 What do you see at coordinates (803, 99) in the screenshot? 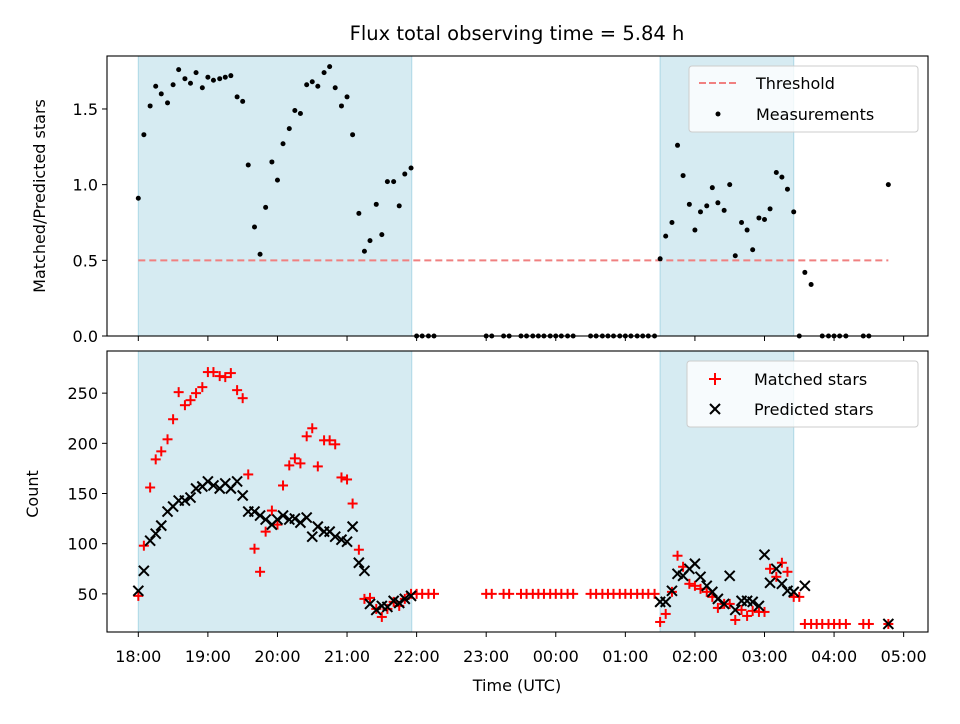
I see `top-legend: Threshold Measurements` at bounding box center [803, 99].